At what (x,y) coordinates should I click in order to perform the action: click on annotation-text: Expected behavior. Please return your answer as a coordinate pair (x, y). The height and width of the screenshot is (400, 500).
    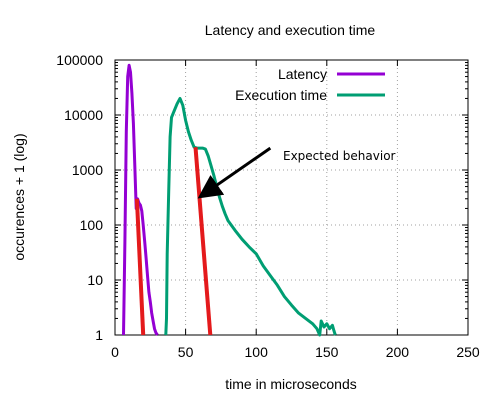
    Looking at the image, I should click on (339, 156).